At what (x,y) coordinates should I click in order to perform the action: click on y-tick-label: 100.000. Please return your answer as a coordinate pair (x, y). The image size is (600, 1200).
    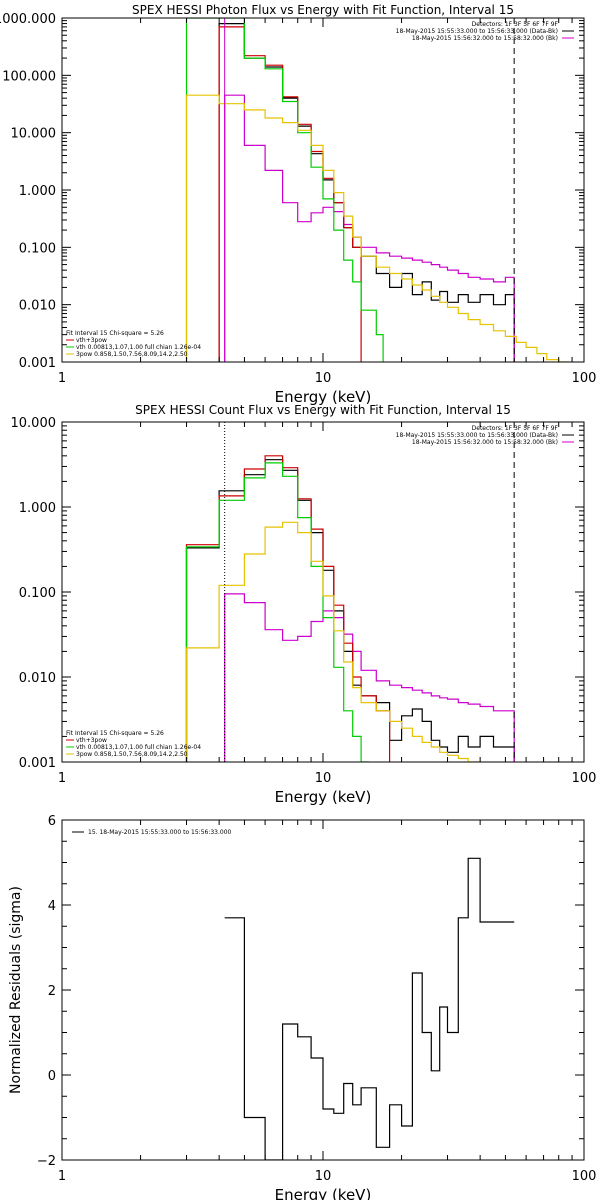
    Looking at the image, I should click on (29, 76).